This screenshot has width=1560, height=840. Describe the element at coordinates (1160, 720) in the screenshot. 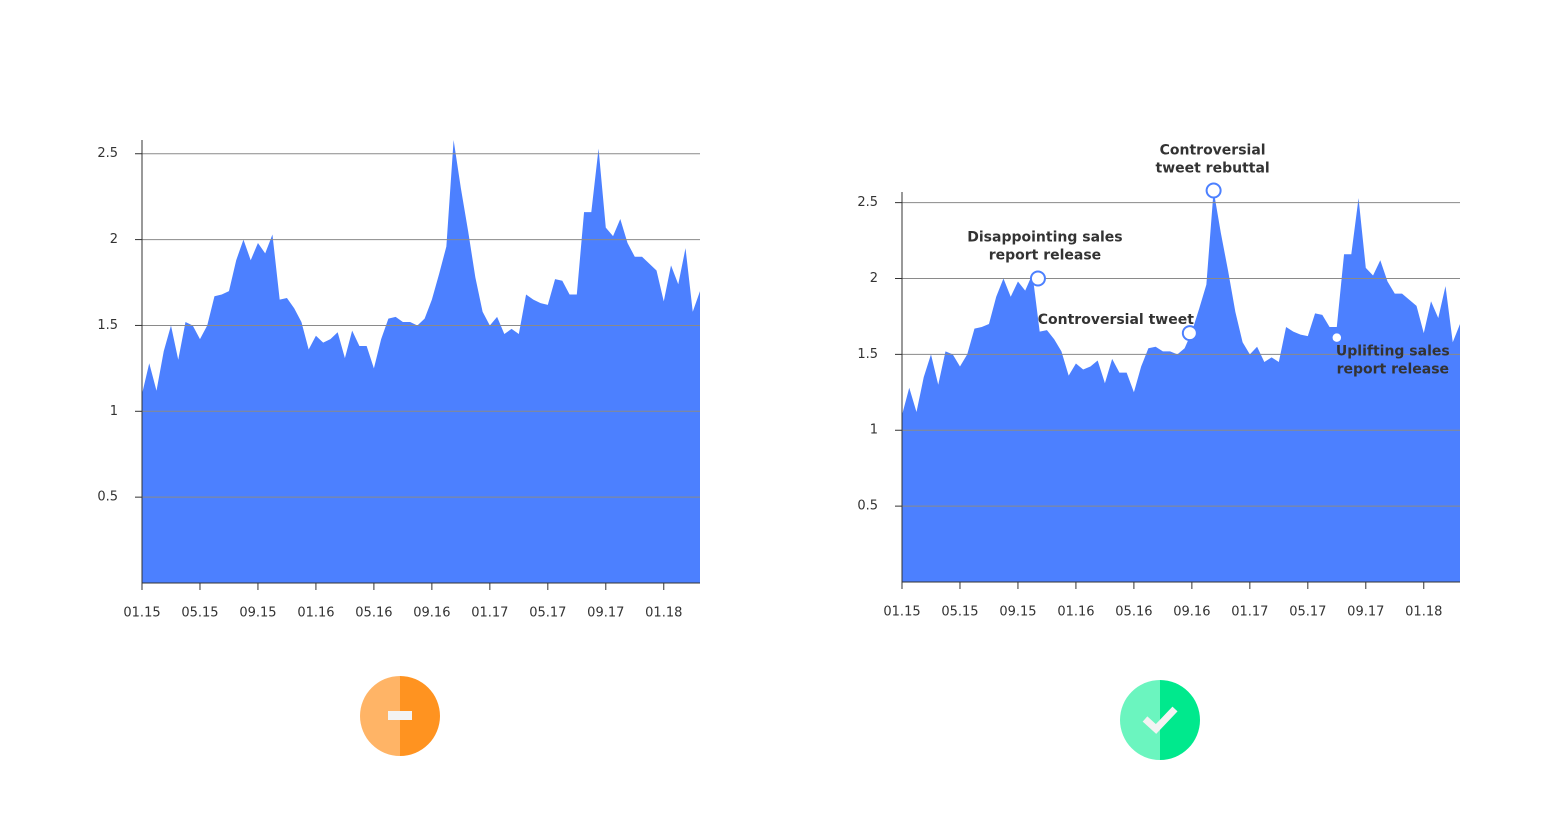

I see `good-icon` at that location.